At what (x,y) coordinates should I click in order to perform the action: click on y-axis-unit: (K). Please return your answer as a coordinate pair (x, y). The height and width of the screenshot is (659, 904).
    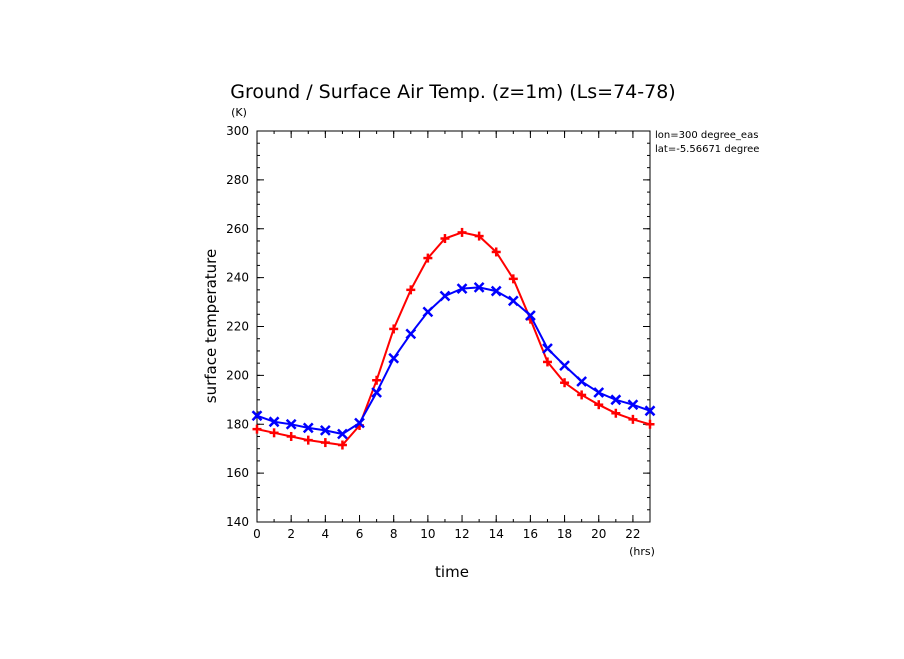
    Looking at the image, I should click on (239, 112).